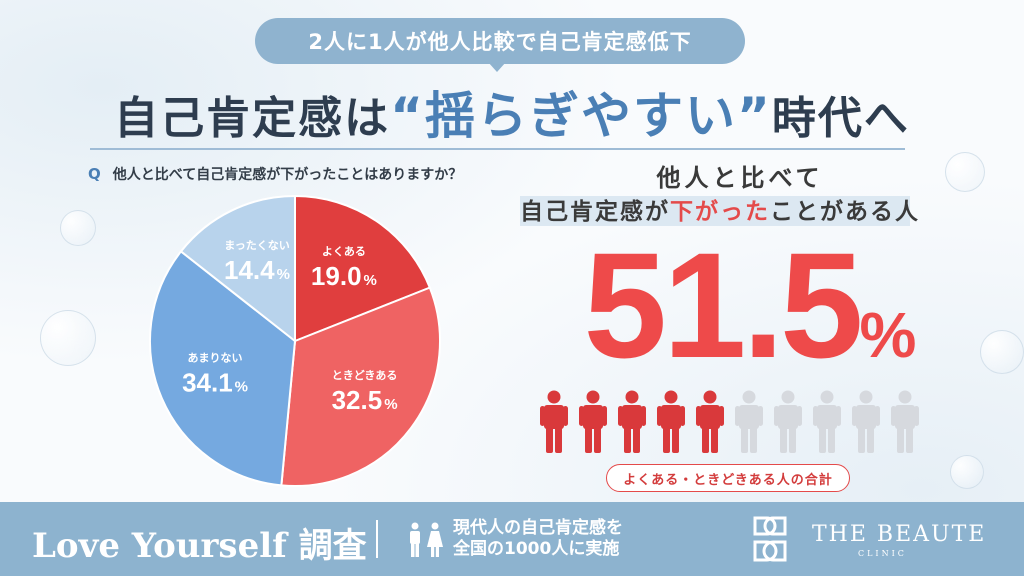 The image size is (1024, 576). Describe the element at coordinates (215, 357) in the screenshot. I see `pie-slice-label: あまりない` at that location.